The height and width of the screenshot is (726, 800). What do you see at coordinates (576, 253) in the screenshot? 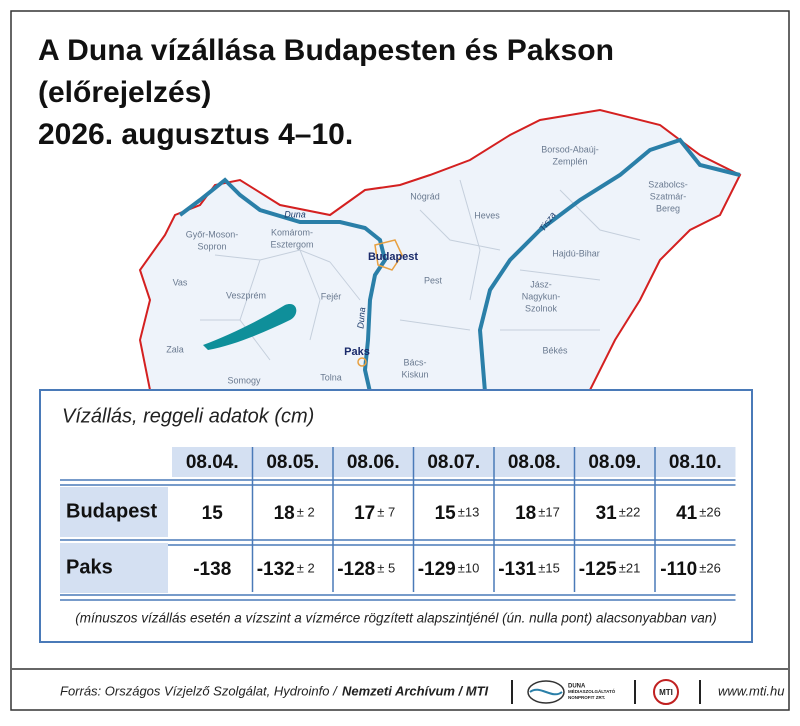
I see `map-label: Hajdú-Bihar` at bounding box center [576, 253].